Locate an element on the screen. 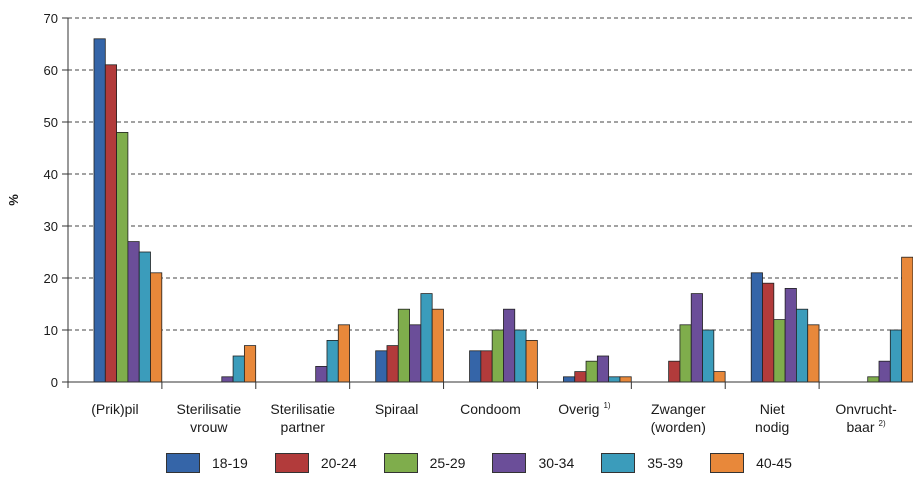 This screenshot has width=913, height=477. legend-label: 35-39 is located at coordinates (665, 463).